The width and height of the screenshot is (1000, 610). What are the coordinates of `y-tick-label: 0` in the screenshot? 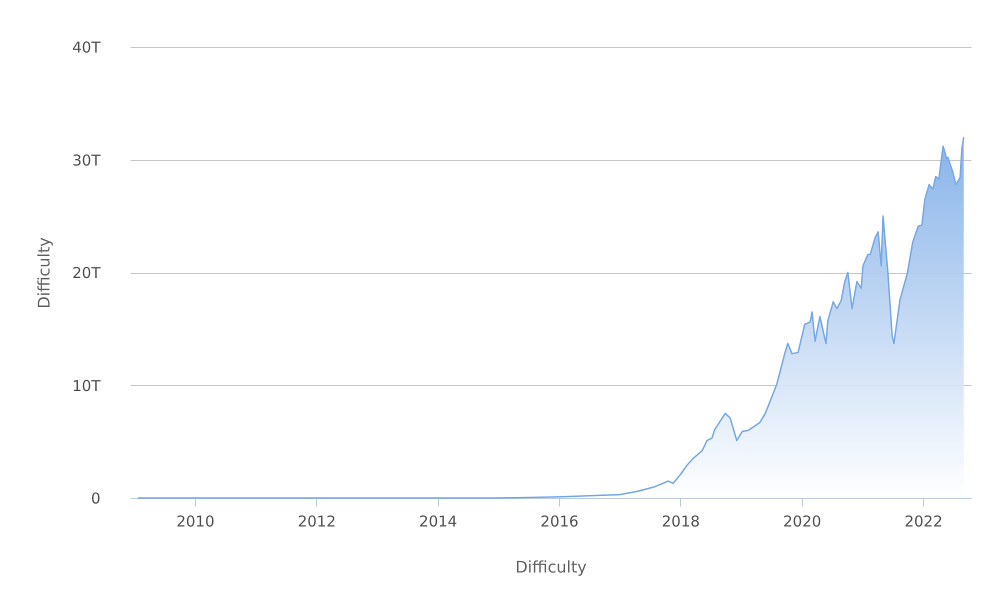 It's located at (95, 499).